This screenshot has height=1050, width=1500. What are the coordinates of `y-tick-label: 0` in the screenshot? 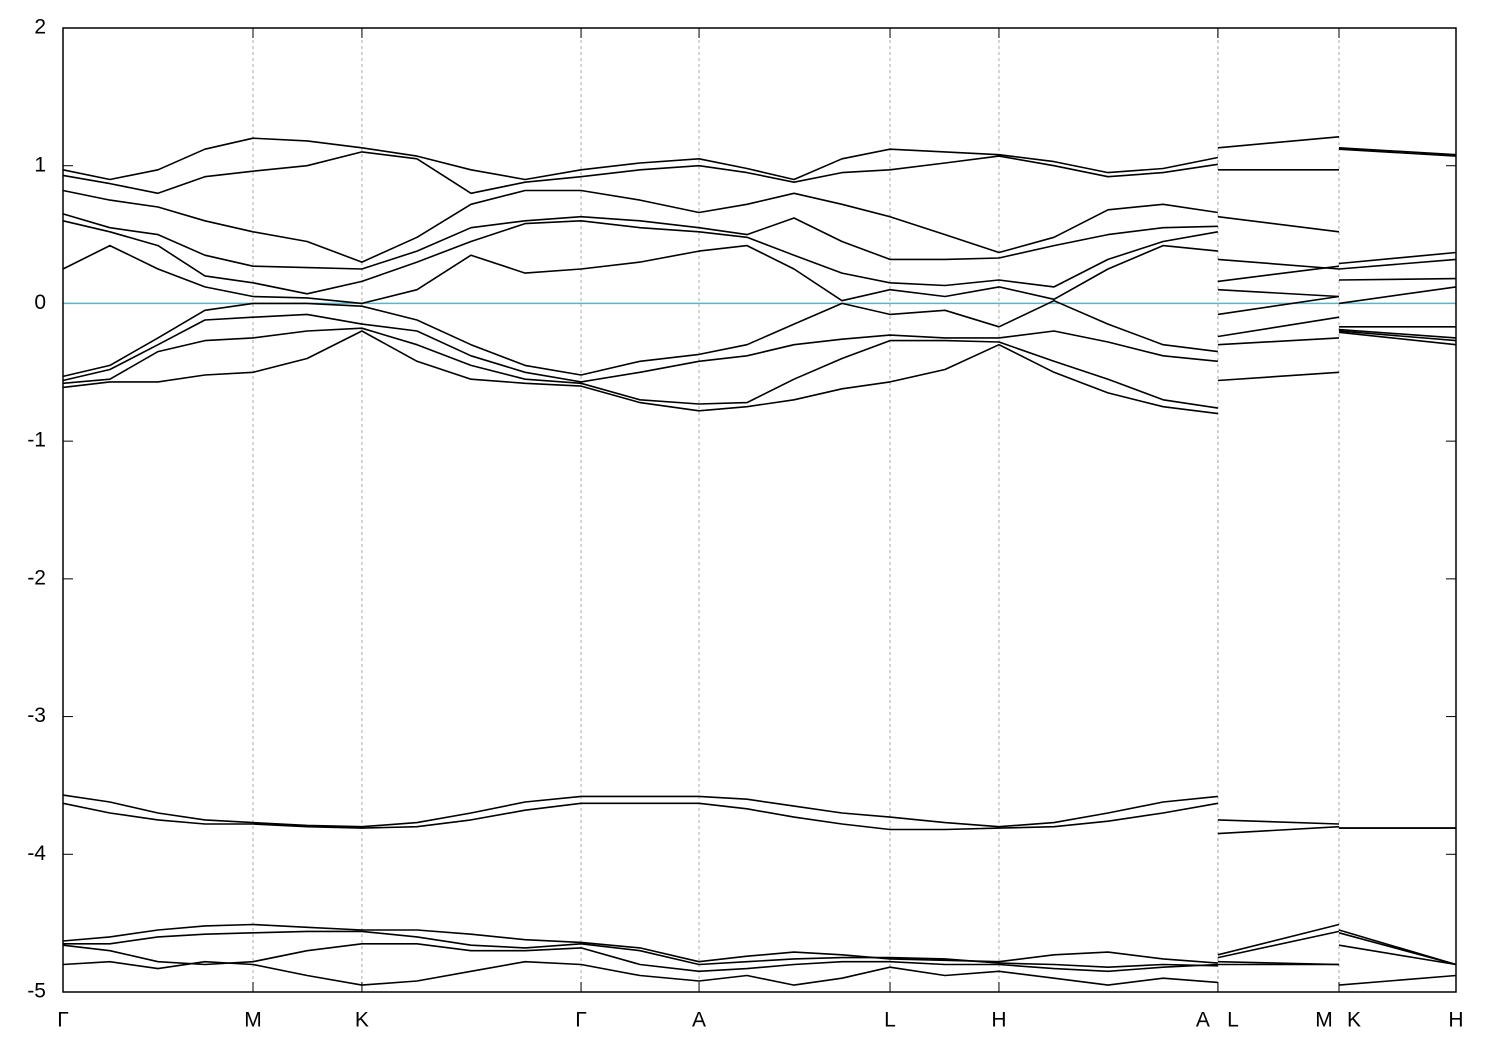 It's located at (40, 302).